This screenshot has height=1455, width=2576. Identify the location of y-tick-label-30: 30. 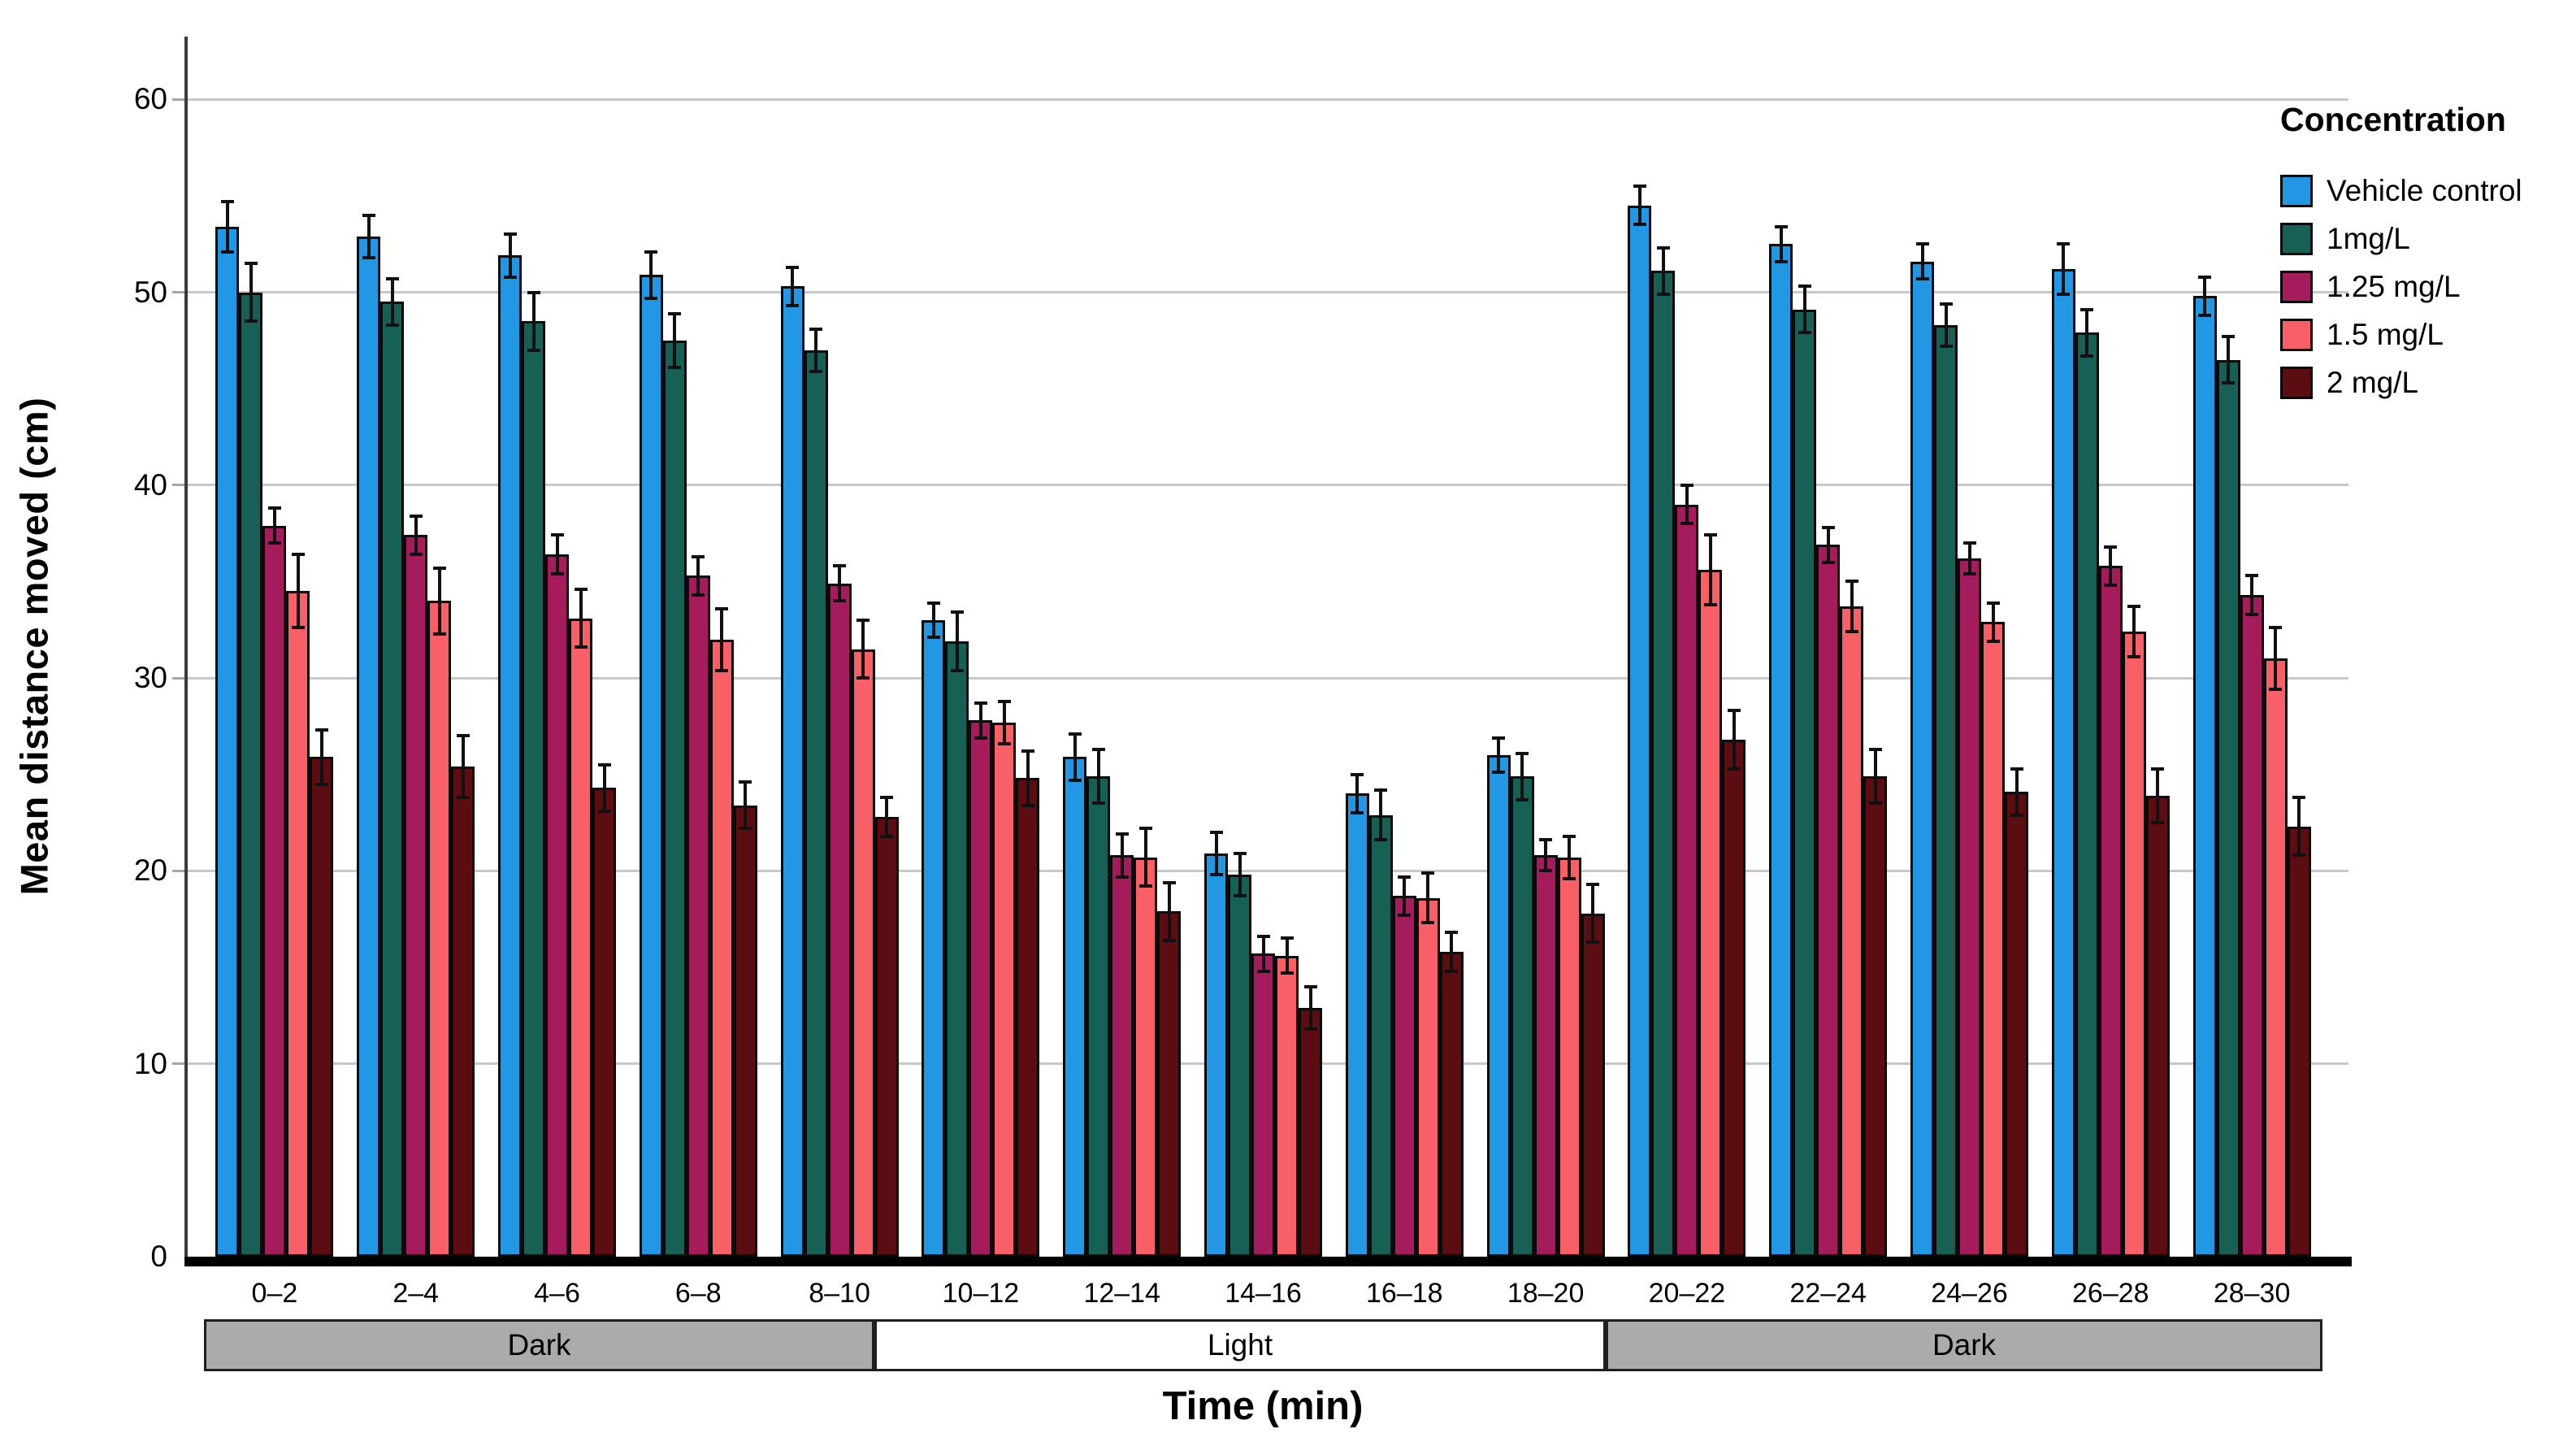
(150, 678).